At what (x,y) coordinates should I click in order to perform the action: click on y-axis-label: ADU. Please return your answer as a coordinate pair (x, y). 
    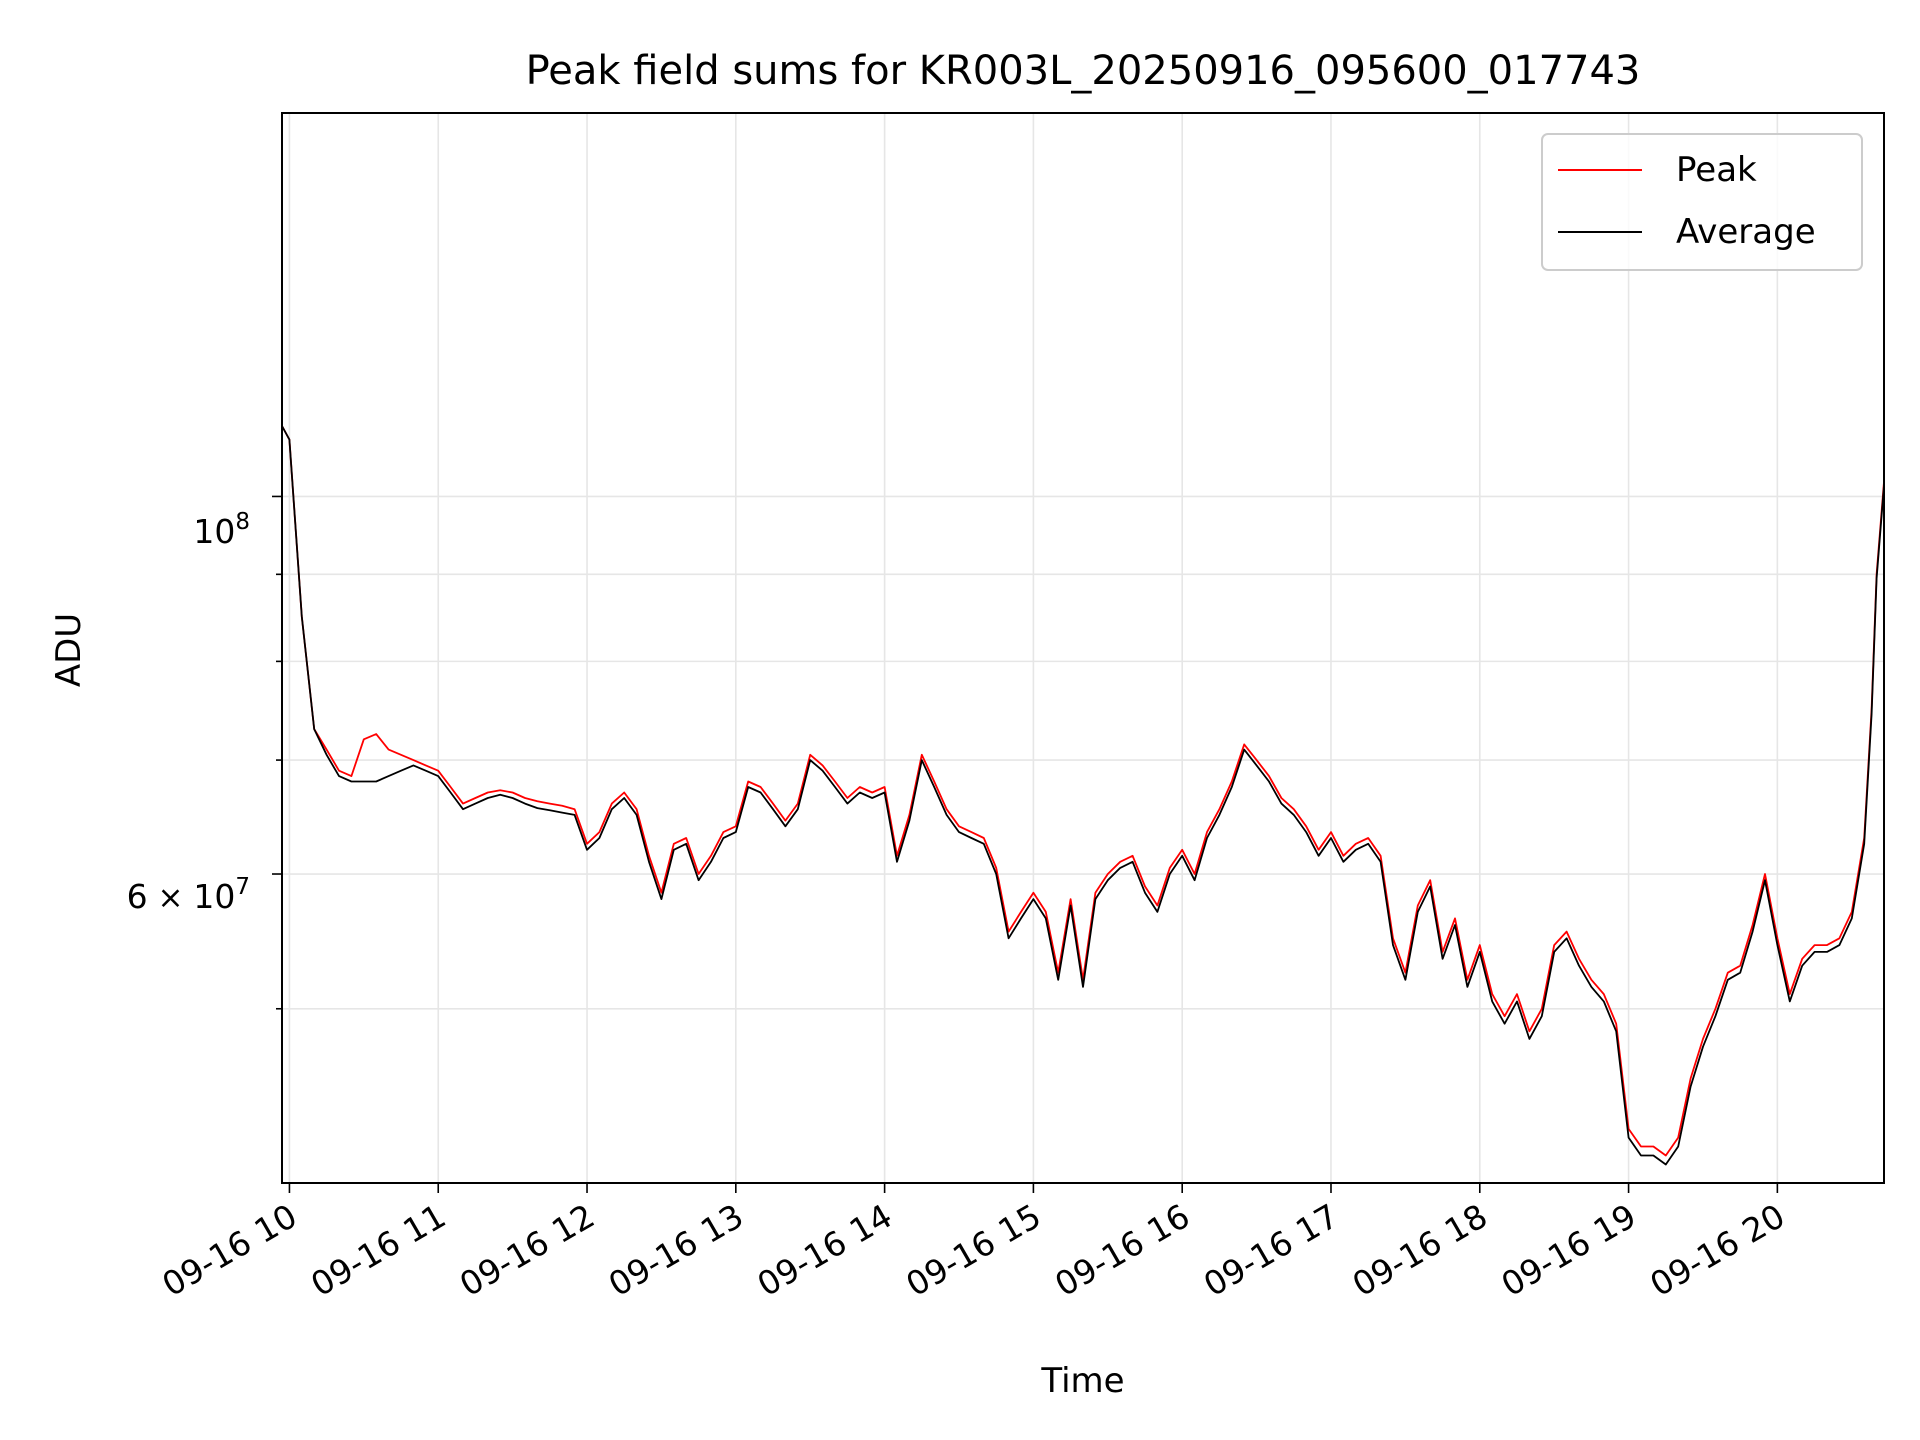
    Looking at the image, I should click on (69, 650).